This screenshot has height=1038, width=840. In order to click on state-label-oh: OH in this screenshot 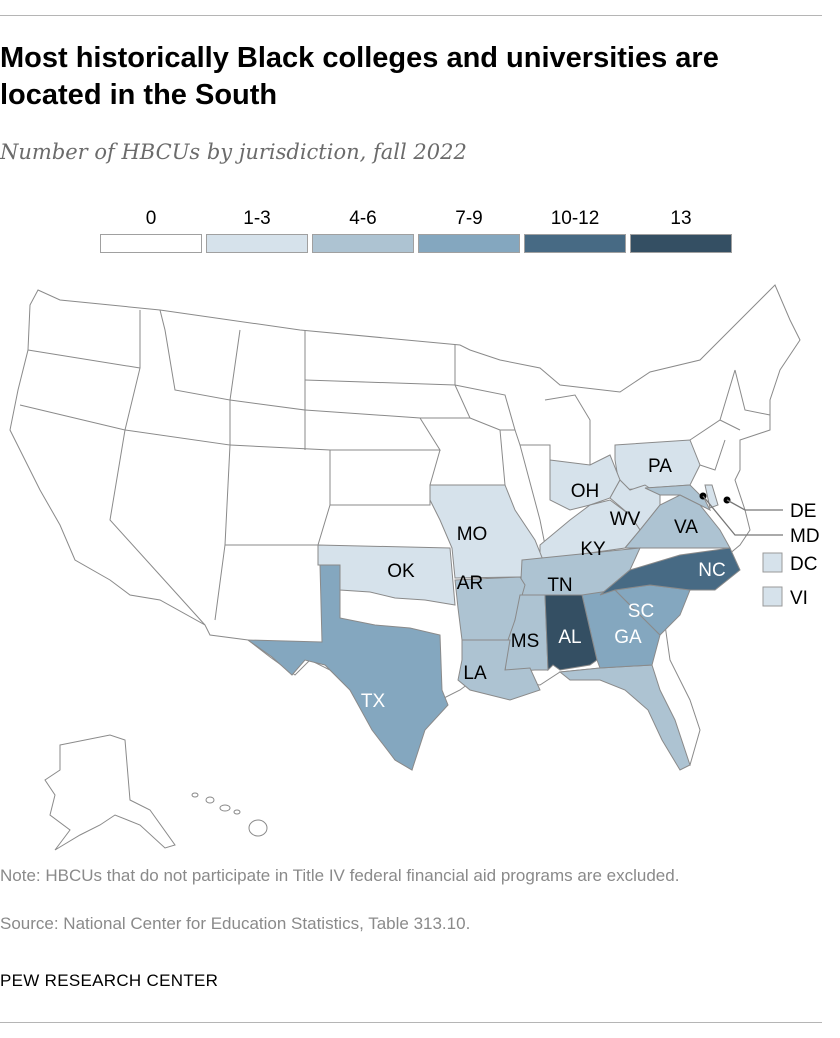, I will do `click(585, 491)`.